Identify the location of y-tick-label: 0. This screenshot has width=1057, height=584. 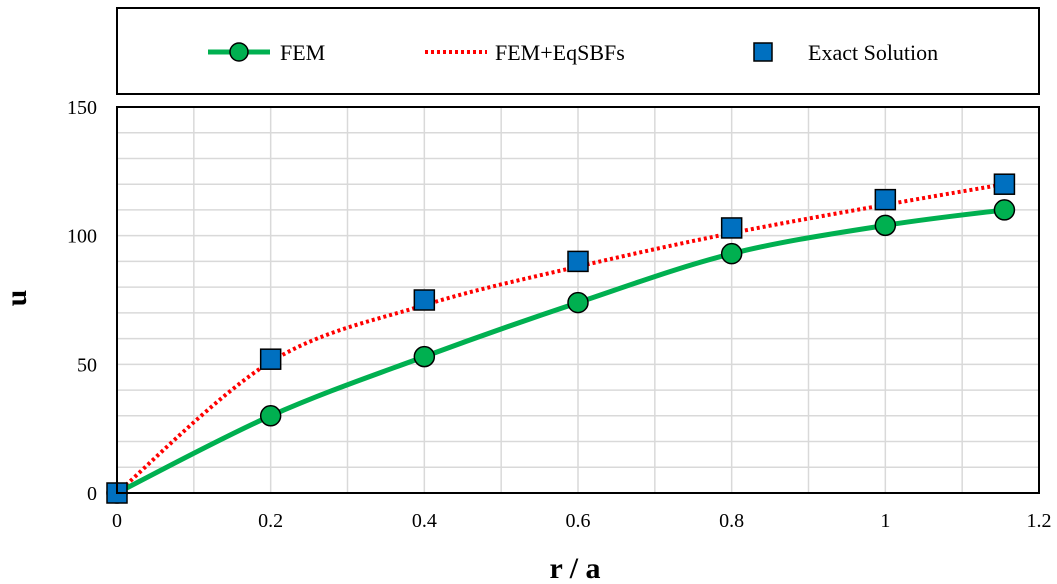
(92, 494).